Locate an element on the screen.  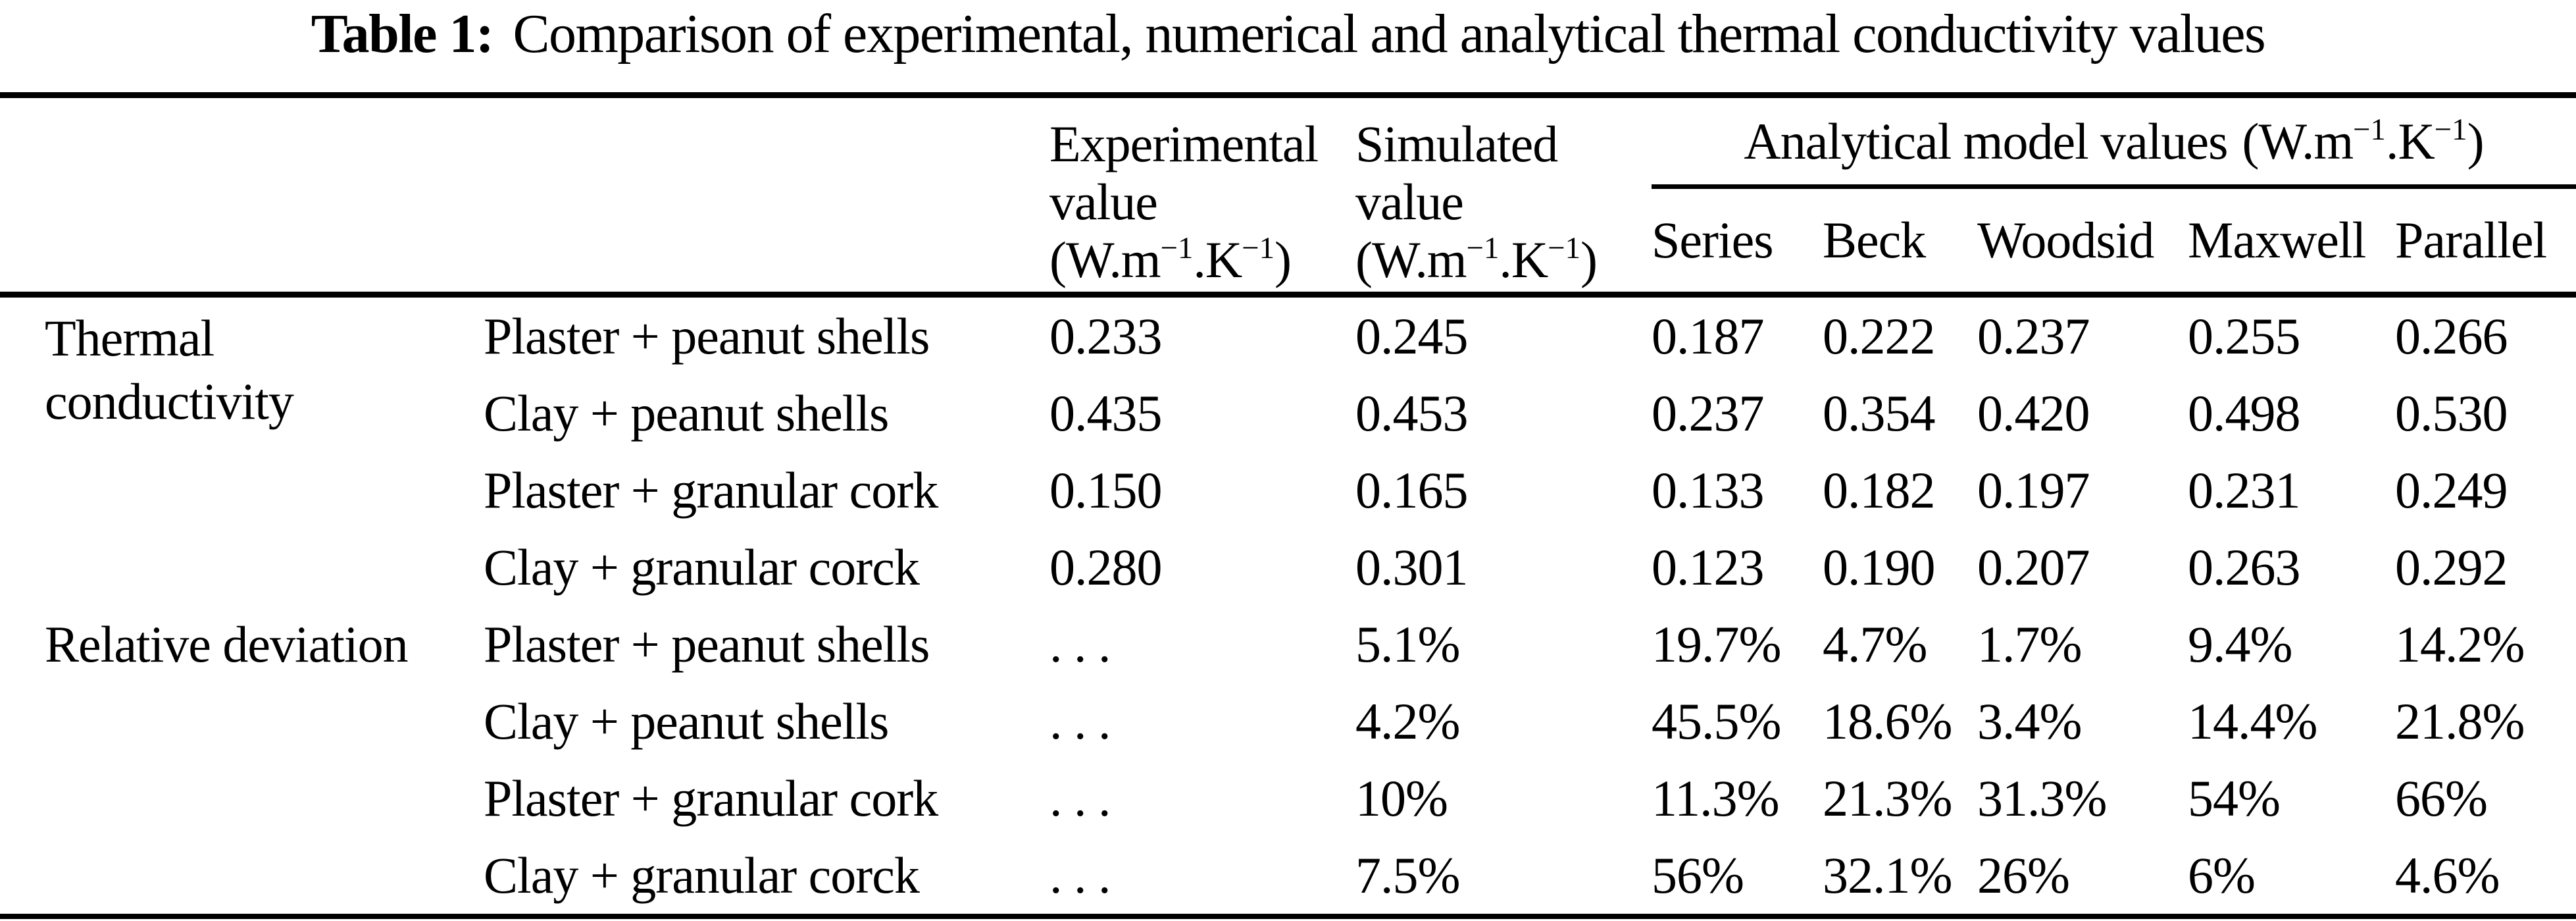
value-cell: 0.354 is located at coordinates (1879, 413).